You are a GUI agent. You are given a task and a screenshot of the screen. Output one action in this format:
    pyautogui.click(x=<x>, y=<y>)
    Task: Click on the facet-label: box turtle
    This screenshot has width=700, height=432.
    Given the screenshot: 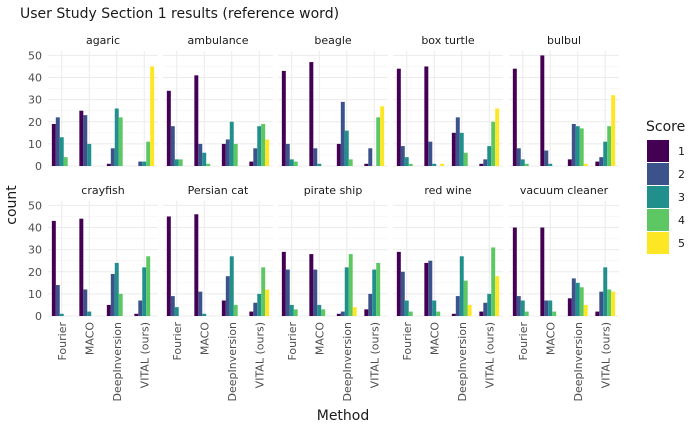 What is the action you would take?
    pyautogui.click(x=448, y=40)
    